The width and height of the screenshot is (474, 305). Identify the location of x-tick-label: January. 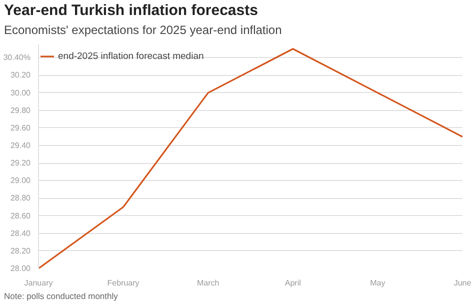
(38, 283).